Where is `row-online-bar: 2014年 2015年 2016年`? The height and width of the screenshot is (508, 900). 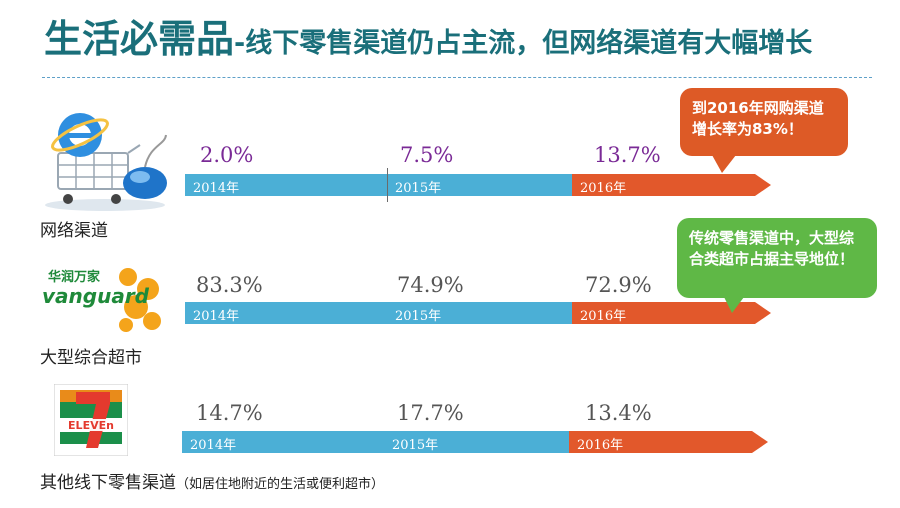
row-online-bar: 2014年 2015年 2016年 is located at coordinates (478, 185).